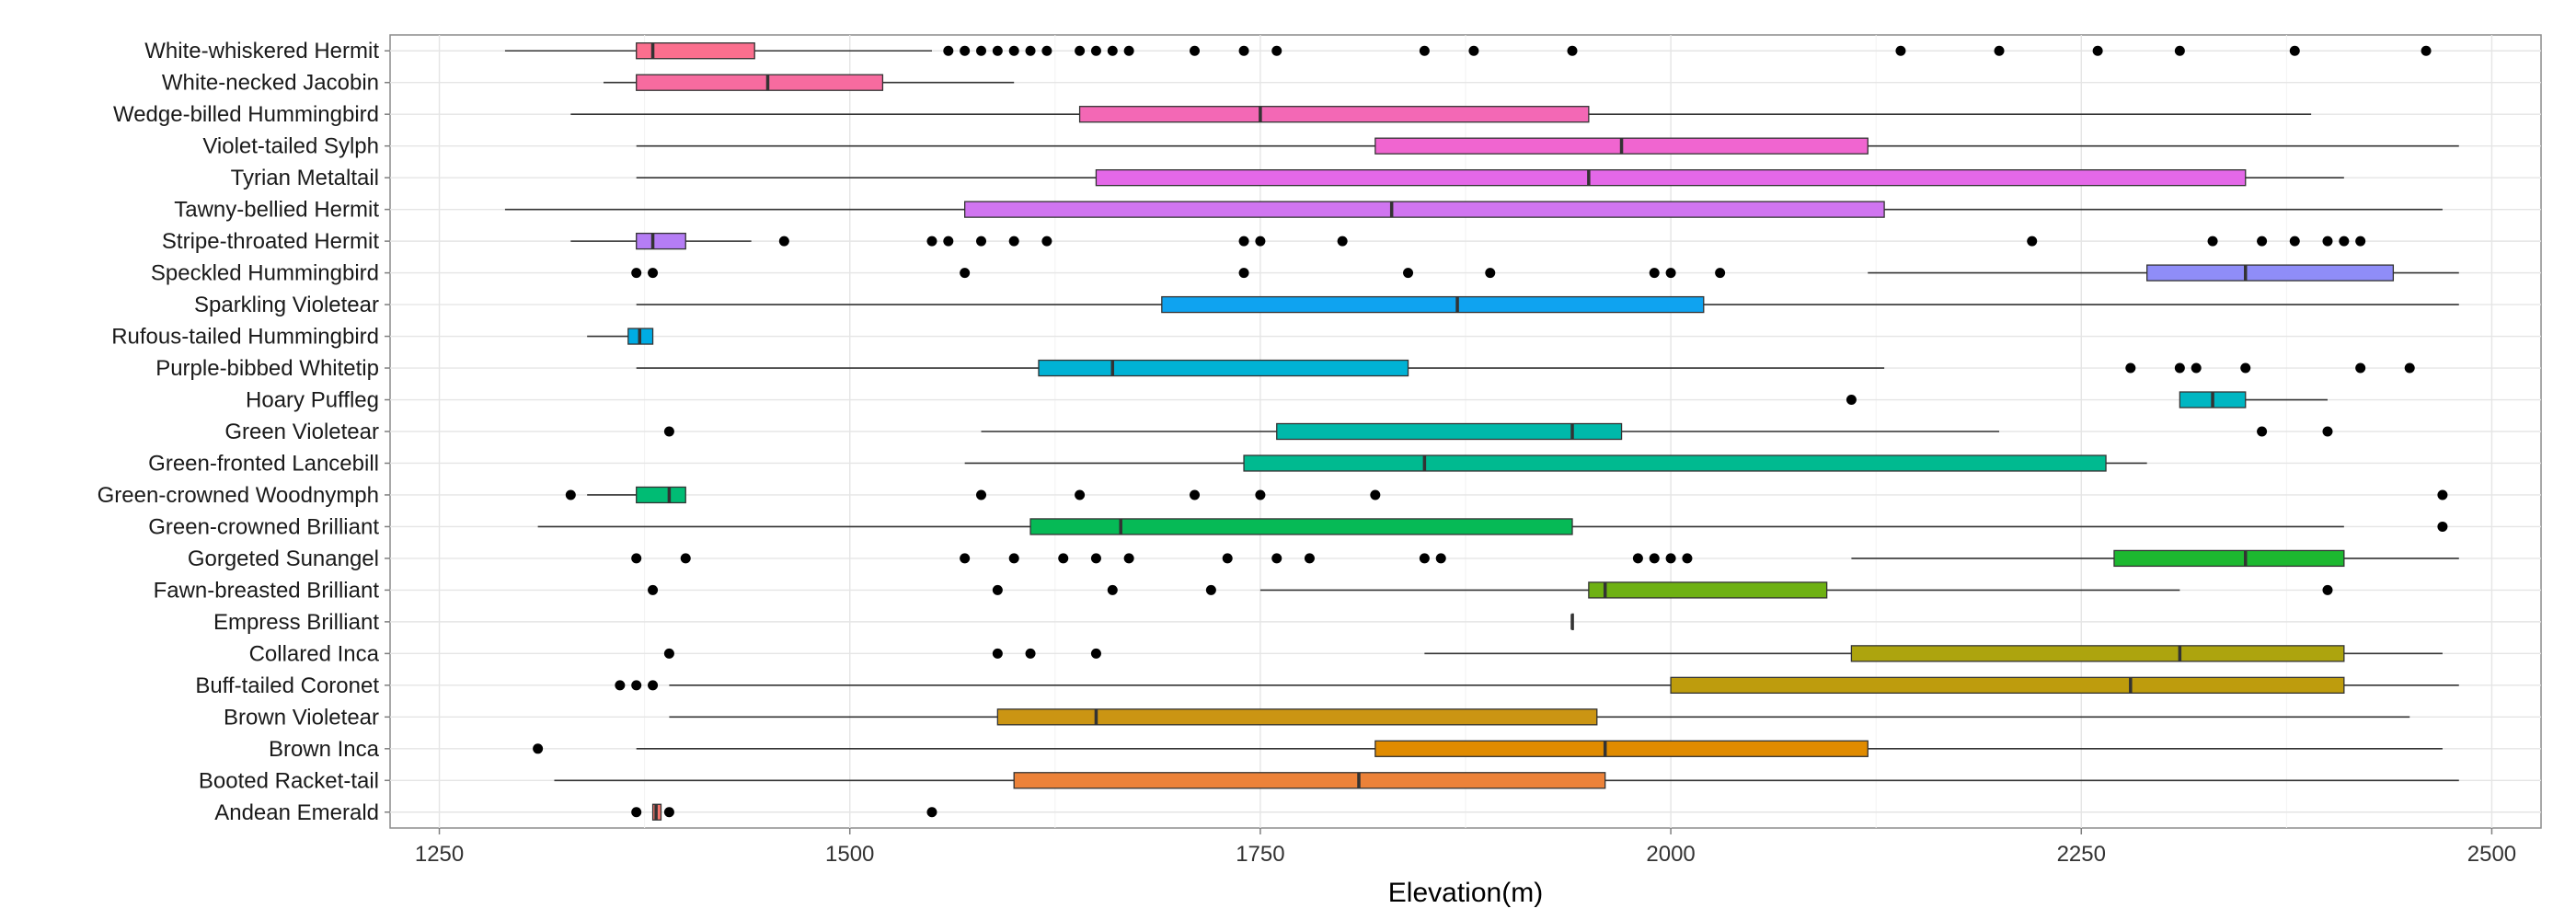  Describe the element at coordinates (238, 495) in the screenshot. I see `category-label: Green-crowned Woodnymph` at that location.